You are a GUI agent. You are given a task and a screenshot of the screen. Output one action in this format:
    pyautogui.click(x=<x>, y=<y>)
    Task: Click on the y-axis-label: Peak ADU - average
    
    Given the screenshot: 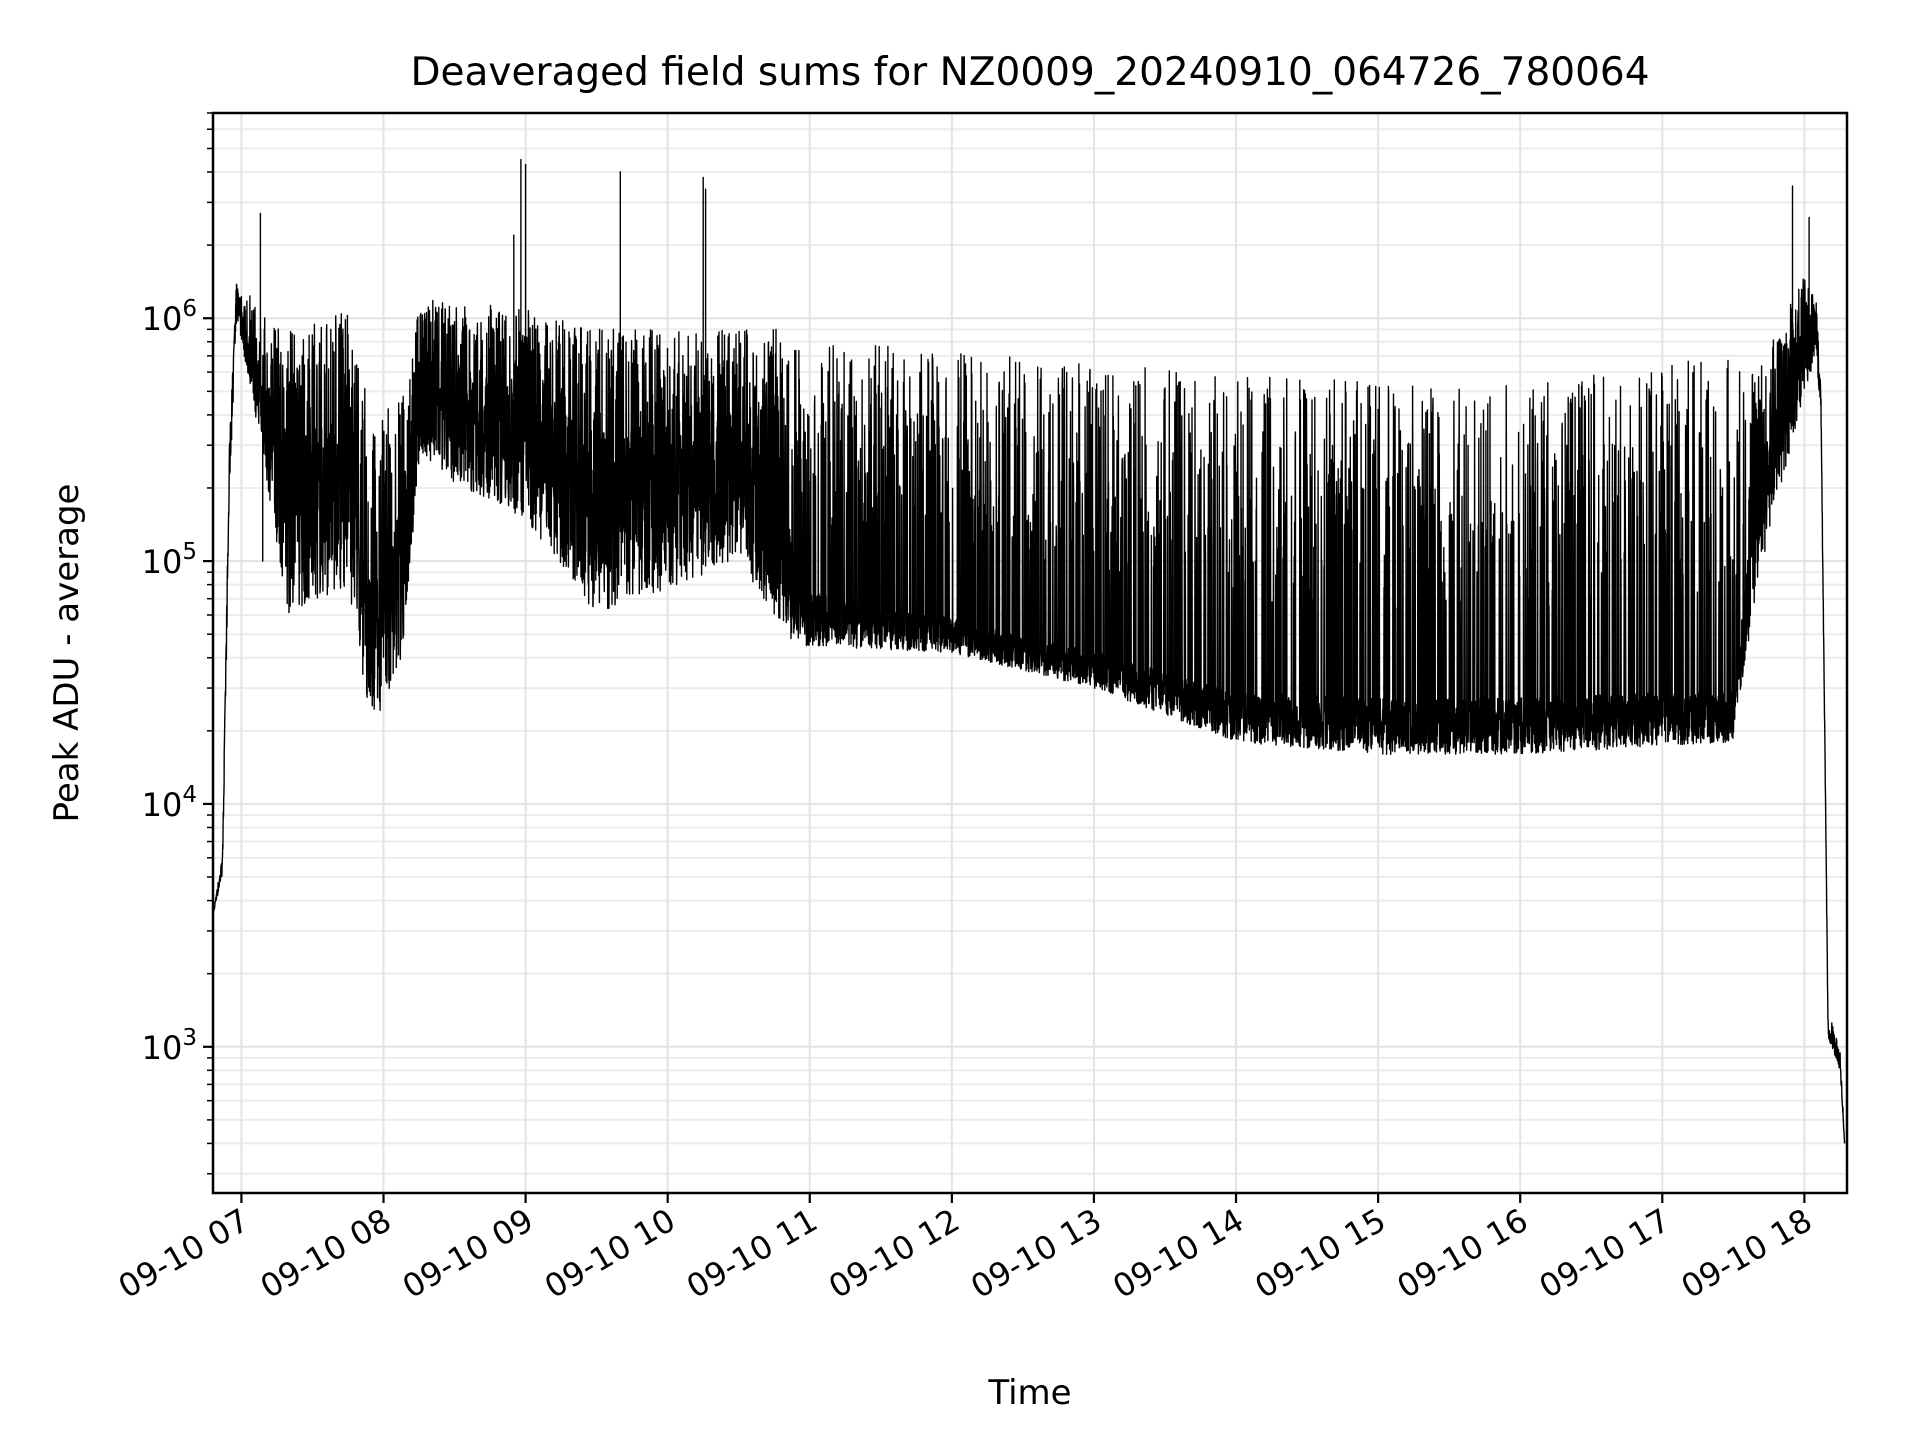 What is the action you would take?
    pyautogui.click(x=67, y=653)
    